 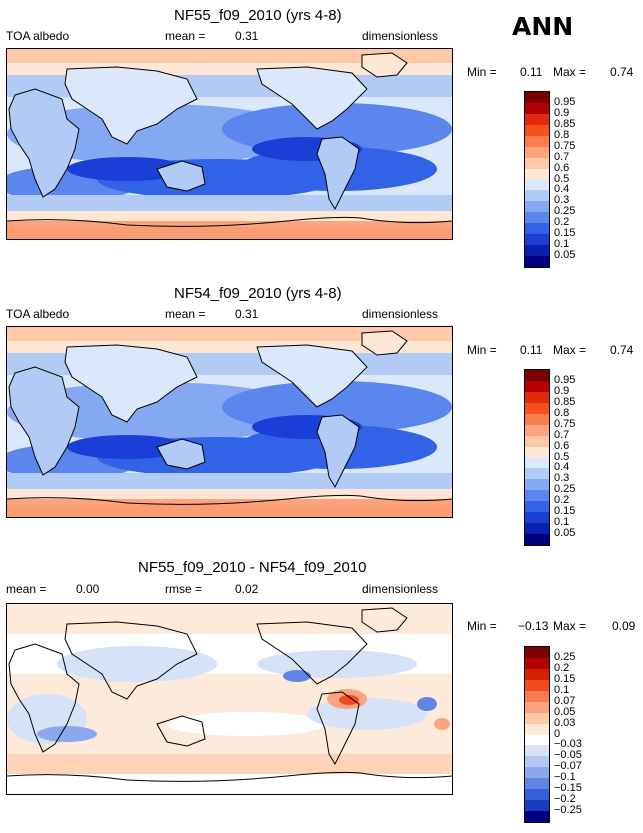 What do you see at coordinates (565, 700) in the screenshot?
I see `colorbar-label: 0.07` at bounding box center [565, 700].